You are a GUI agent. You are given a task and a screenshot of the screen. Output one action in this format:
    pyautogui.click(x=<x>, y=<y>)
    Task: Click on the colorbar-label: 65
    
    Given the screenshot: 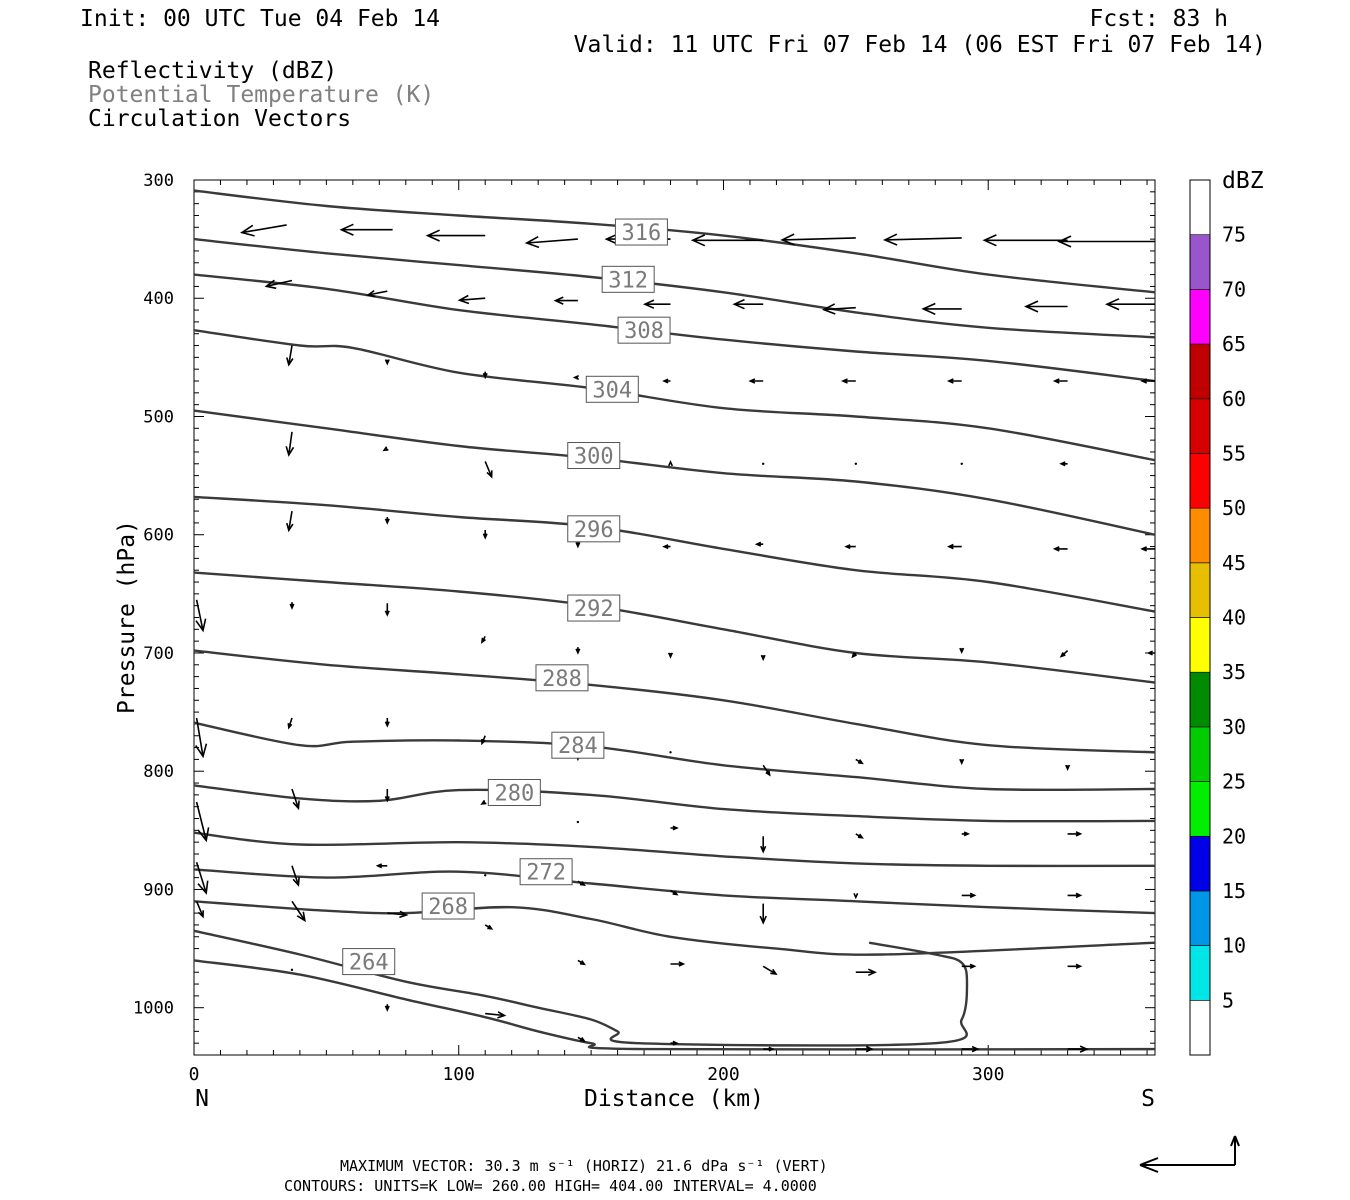 What is the action you would take?
    pyautogui.click(x=1234, y=344)
    